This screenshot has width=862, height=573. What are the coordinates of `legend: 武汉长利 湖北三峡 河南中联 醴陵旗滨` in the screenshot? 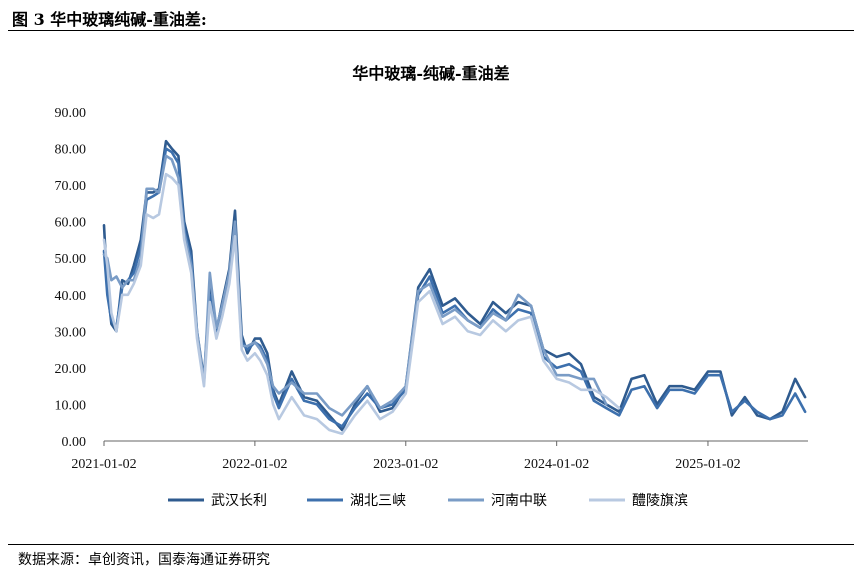 It's located at (428, 501).